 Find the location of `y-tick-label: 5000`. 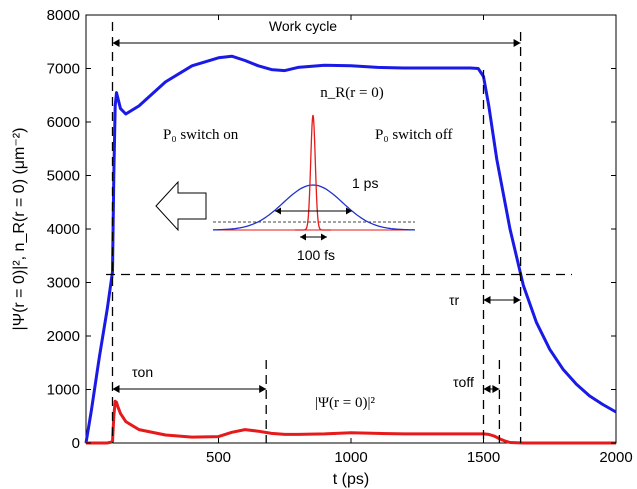

y-tick-label: 5000 is located at coordinates (63, 176).